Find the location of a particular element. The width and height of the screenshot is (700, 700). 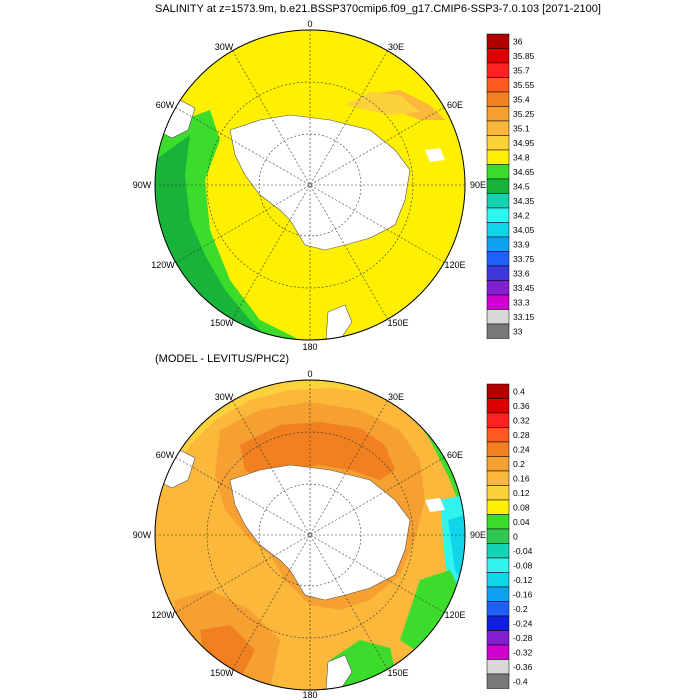

top-colorbar-label: 35.4 is located at coordinates (521, 99).